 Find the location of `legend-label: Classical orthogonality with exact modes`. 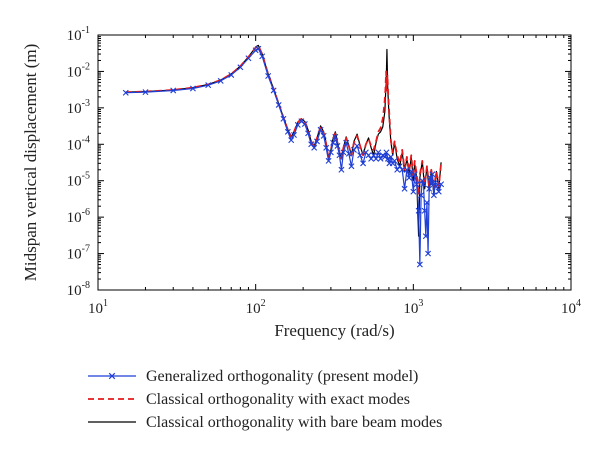

legend-label: Classical orthogonality with exact modes is located at coordinates (278, 399).